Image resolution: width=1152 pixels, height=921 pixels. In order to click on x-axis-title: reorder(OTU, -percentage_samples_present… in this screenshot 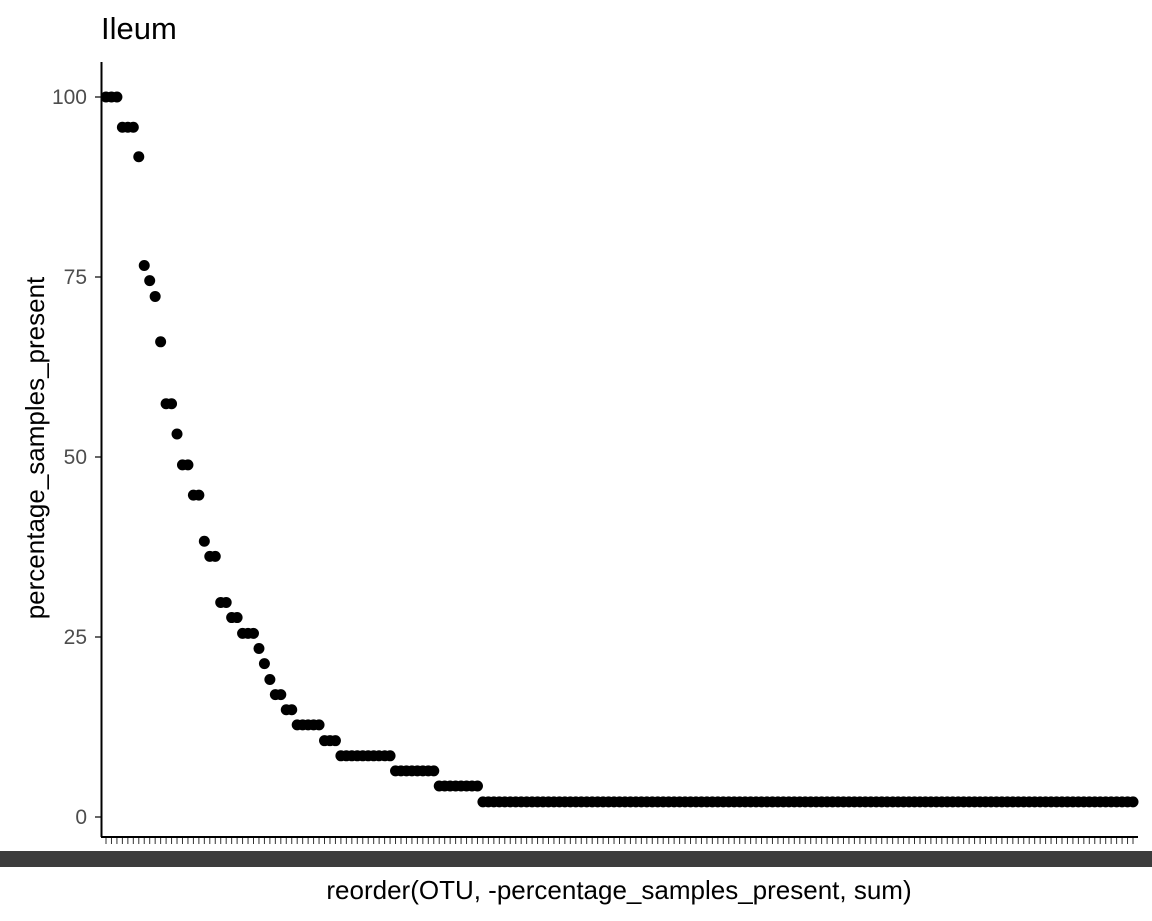, I will do `click(618, 890)`.